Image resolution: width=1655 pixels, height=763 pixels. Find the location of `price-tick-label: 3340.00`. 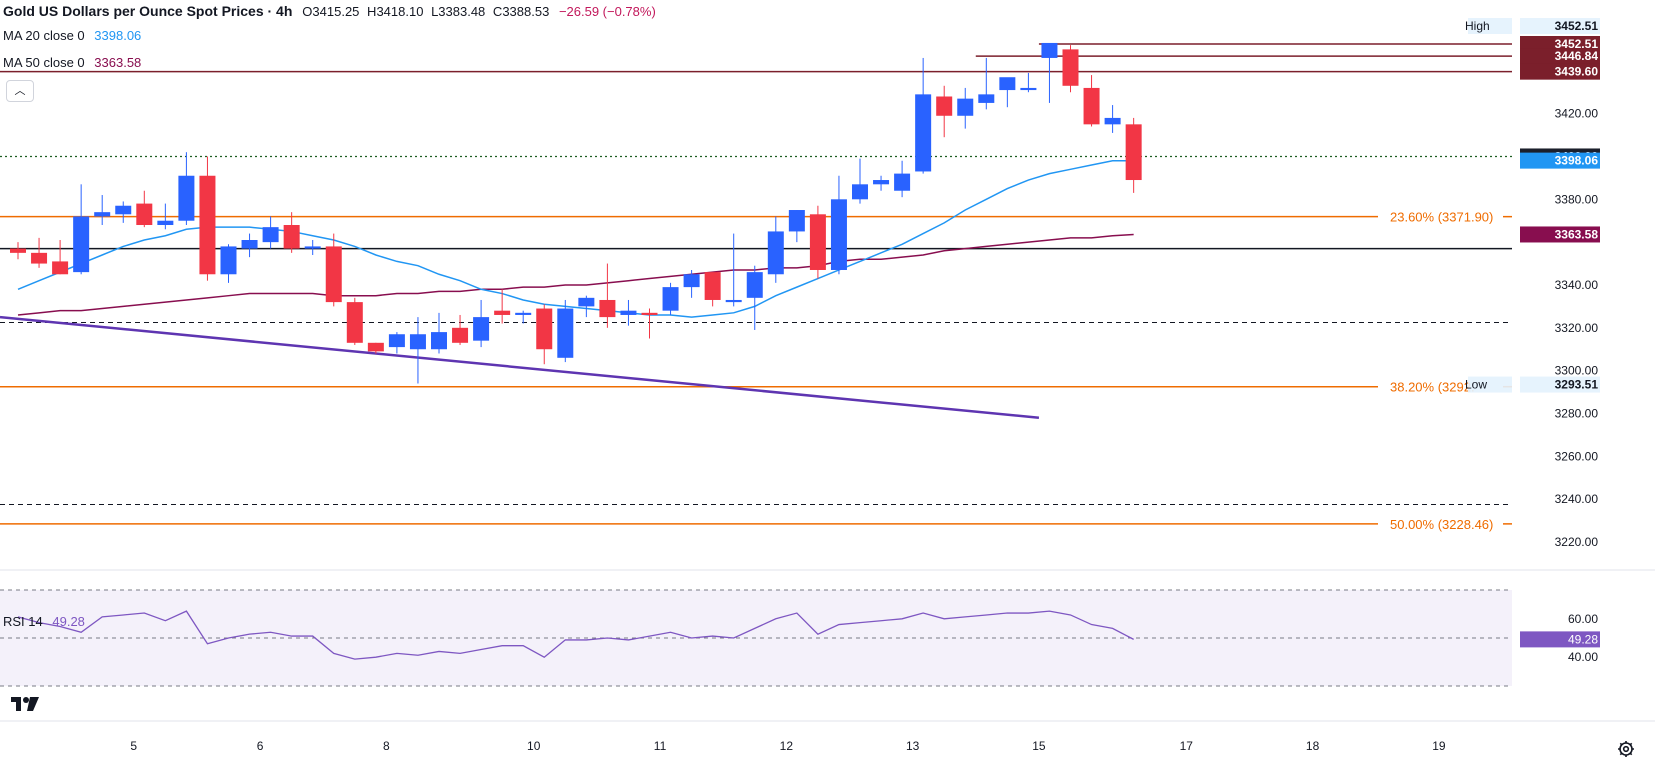

price-tick-label: 3340.00 is located at coordinates (1577, 285).